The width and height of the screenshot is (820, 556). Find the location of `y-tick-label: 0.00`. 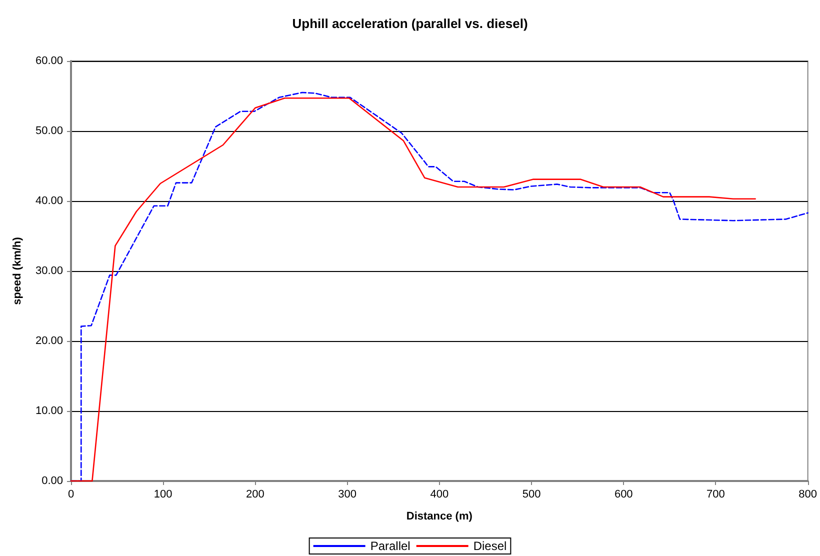

y-tick-label: 0.00 is located at coordinates (52, 481).